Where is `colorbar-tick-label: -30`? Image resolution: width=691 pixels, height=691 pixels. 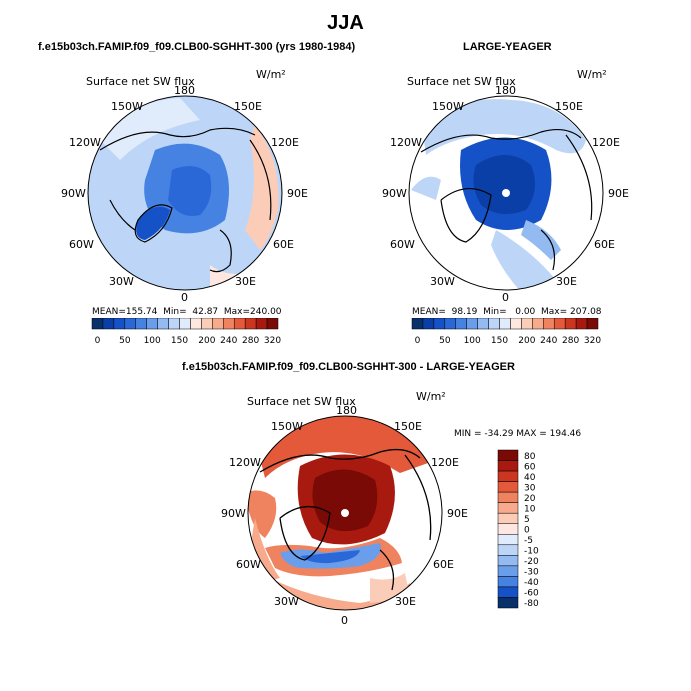 colorbar-tick-label: -30 is located at coordinates (531, 573).